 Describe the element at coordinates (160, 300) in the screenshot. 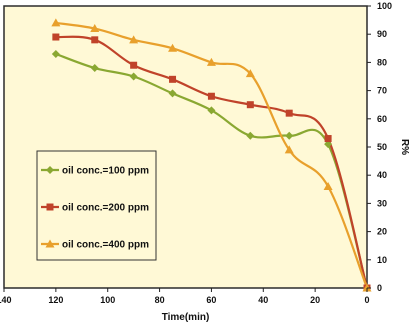

I see `x-tick-label: 80` at that location.